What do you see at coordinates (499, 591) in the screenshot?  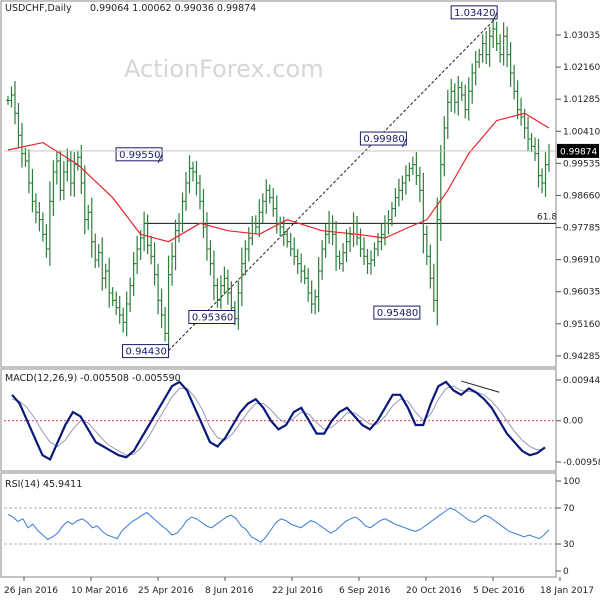 I see `x-tick-label: 5 Dec 2016` at bounding box center [499, 591].